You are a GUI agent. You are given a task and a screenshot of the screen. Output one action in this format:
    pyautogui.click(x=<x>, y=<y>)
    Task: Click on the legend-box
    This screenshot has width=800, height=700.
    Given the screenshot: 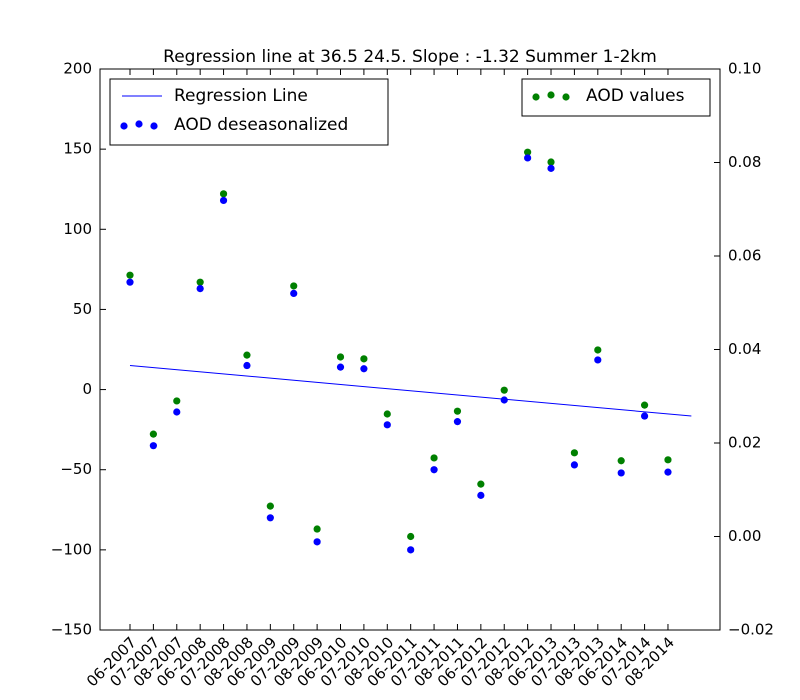 What is the action you would take?
    pyautogui.click(x=249, y=112)
    